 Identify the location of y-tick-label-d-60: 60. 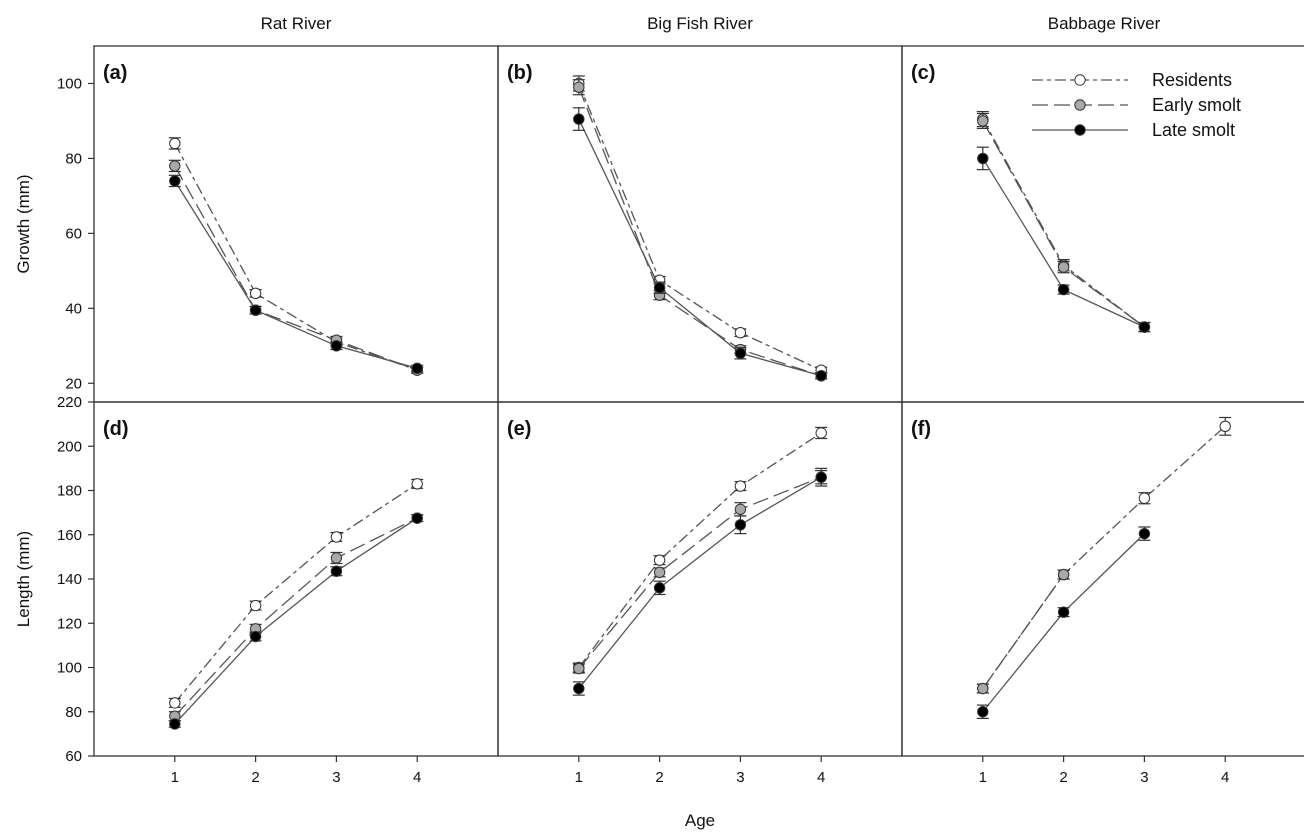
(73, 756).